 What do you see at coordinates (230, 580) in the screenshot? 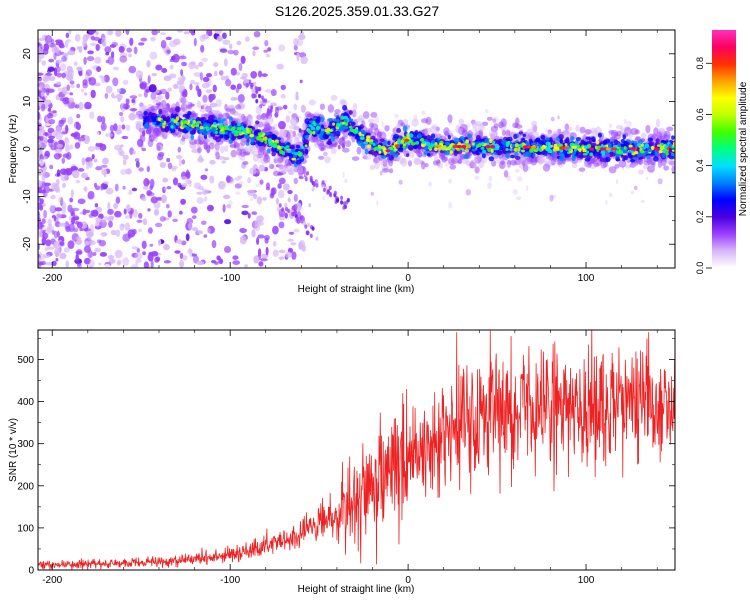
I see `snr-x-tick-label: -100` at bounding box center [230, 580].